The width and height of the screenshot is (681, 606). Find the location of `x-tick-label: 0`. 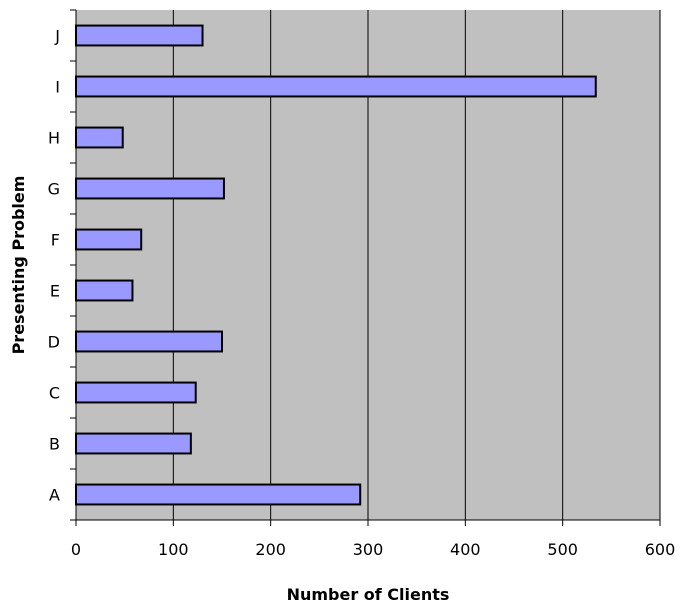

x-tick-label: 0 is located at coordinates (76, 549).